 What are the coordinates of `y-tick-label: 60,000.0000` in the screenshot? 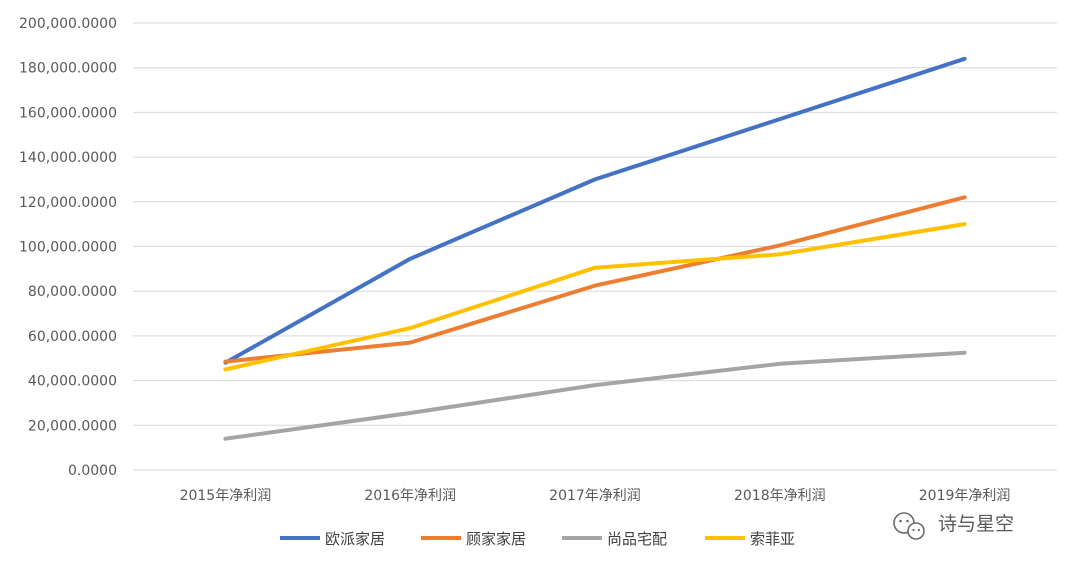 It's located at (72, 337).